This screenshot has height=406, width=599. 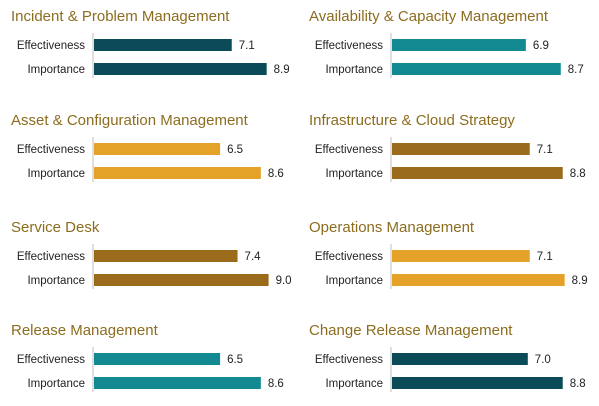 What do you see at coordinates (576, 70) in the screenshot?
I see `value-label: 8.7` at bounding box center [576, 70].